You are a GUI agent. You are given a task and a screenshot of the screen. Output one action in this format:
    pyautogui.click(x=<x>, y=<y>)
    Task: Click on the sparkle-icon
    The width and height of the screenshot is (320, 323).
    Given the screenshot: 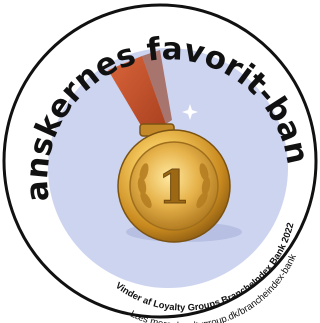 What is the action you would take?
    pyautogui.click(x=190, y=112)
    